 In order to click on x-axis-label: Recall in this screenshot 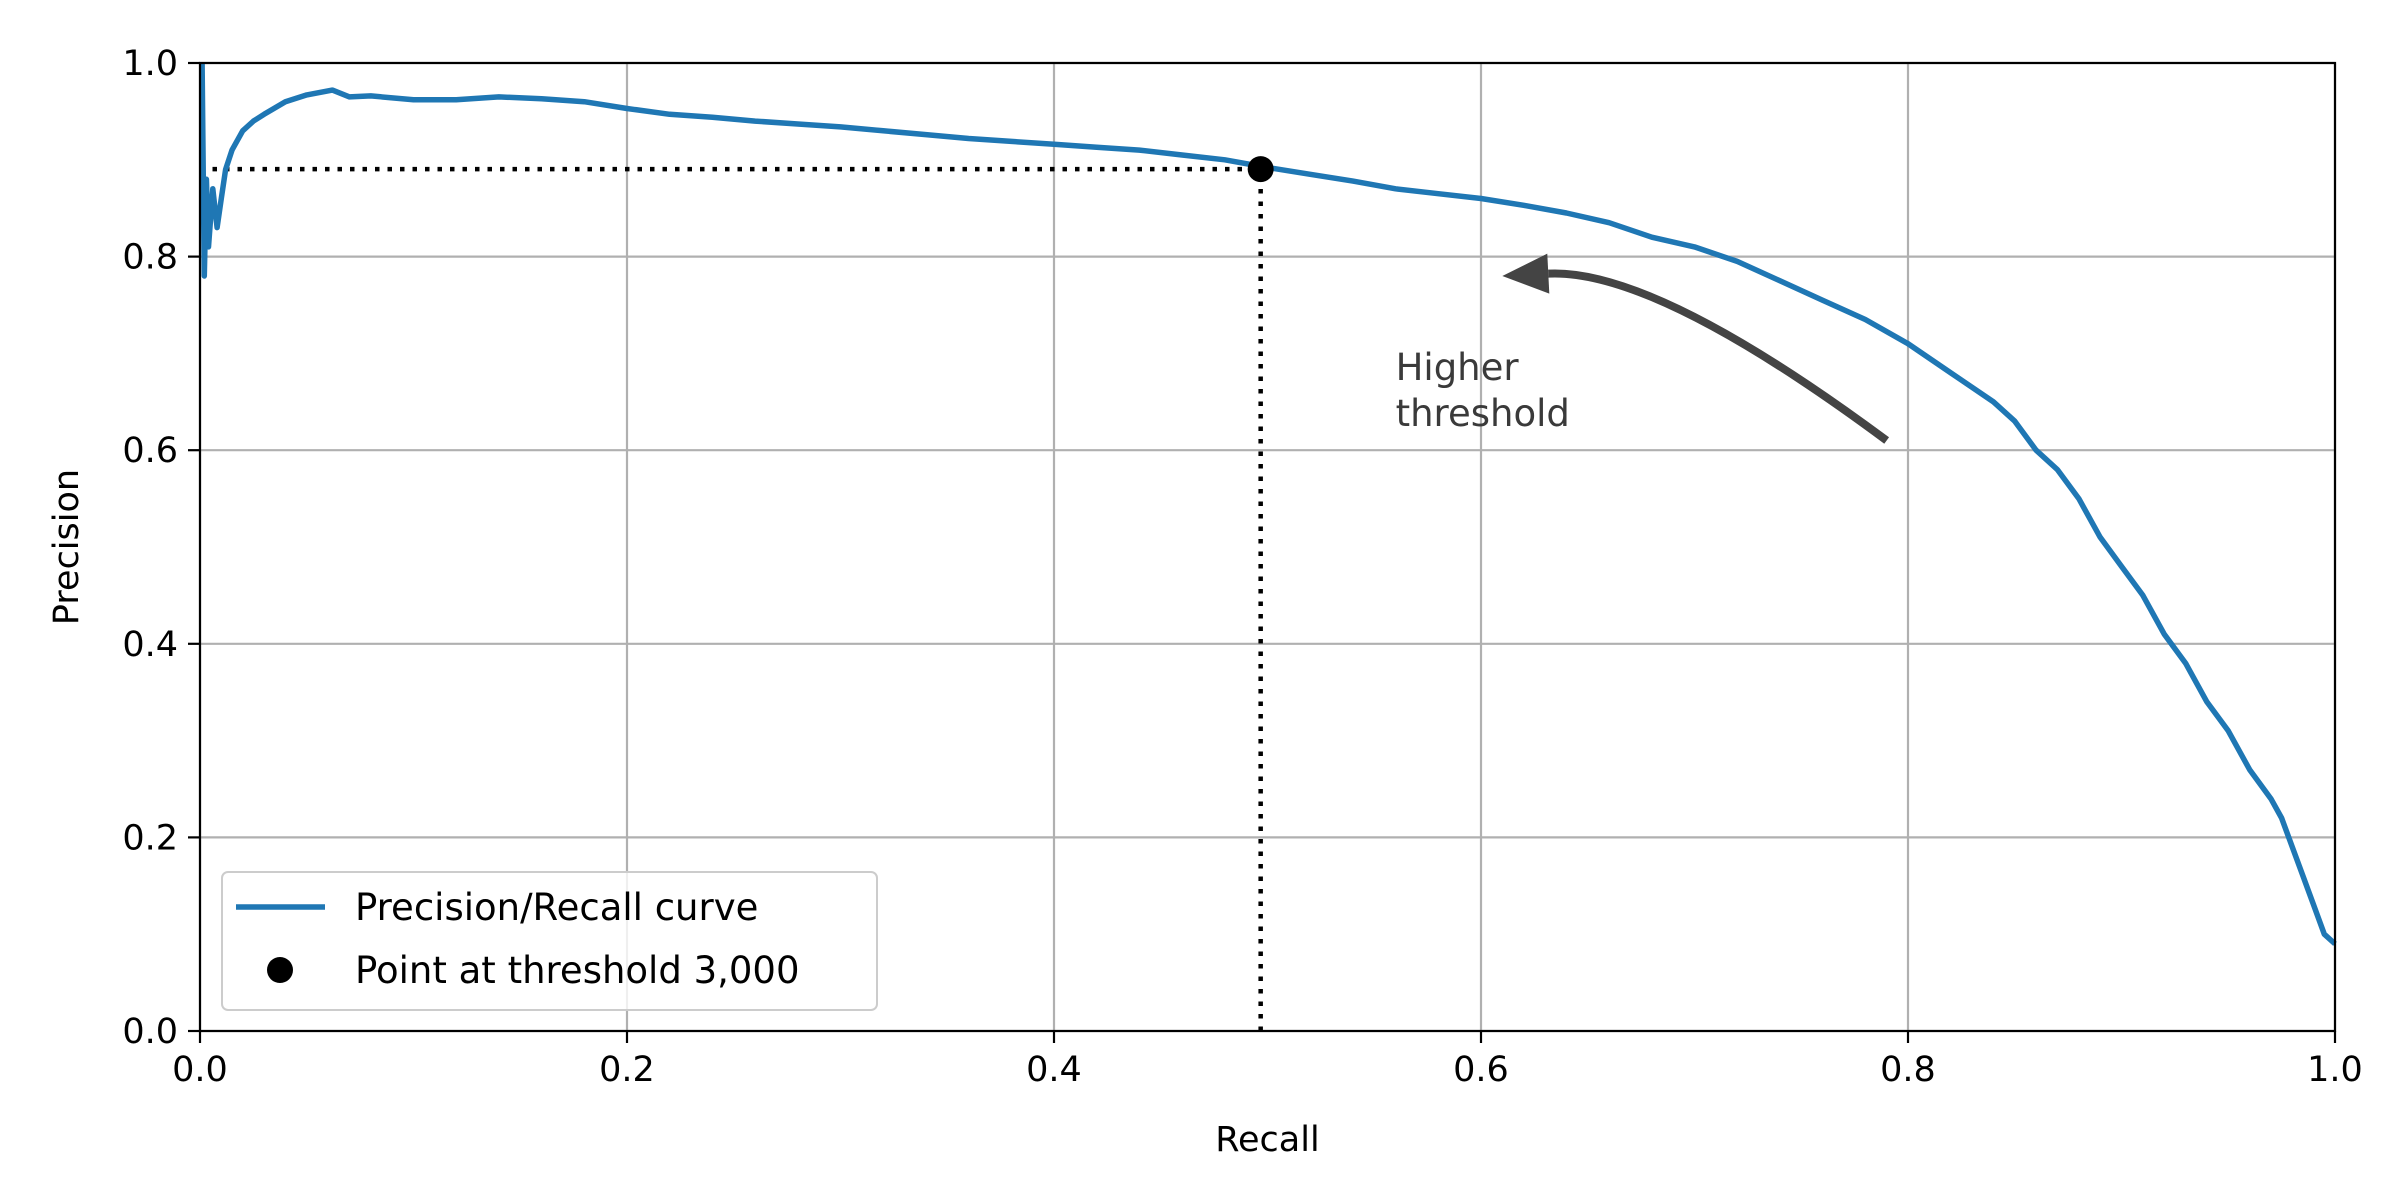, I will do `click(1267, 1140)`.